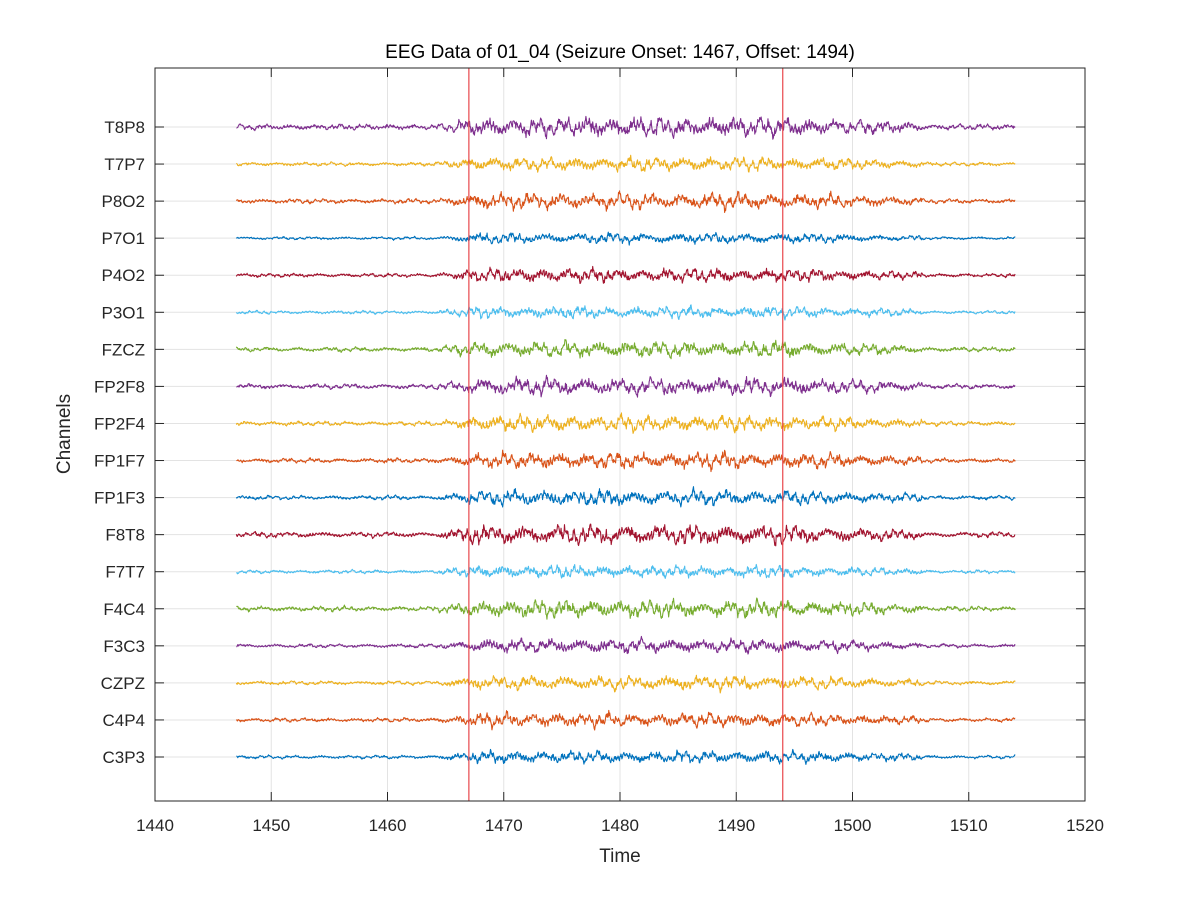 This screenshot has width=1200, height=900. Describe the element at coordinates (626, 461) in the screenshot. I see `signal-trace-fp1f7` at that location.